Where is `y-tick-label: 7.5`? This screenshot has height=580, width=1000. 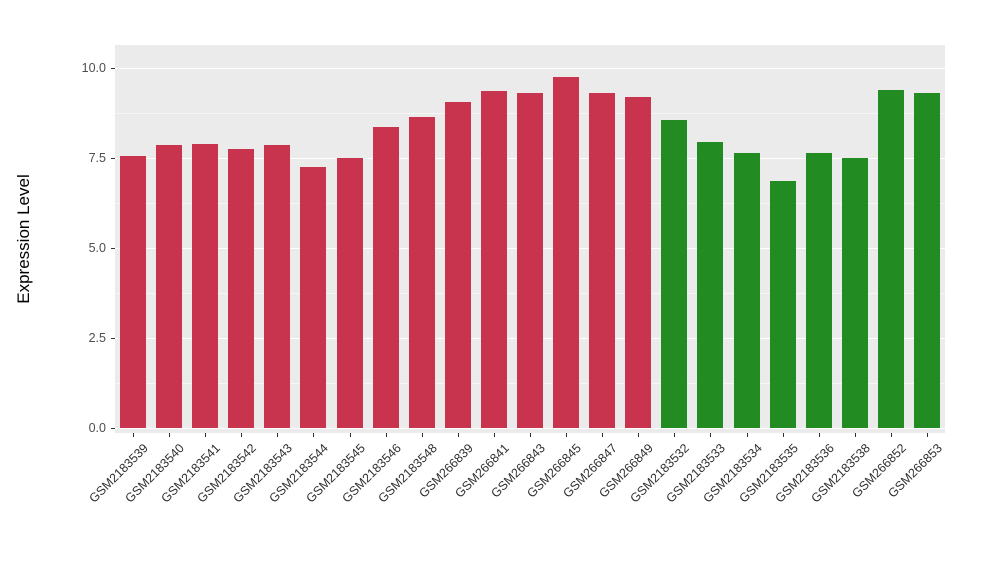 y-tick-label: 7.5 is located at coordinates (97, 158).